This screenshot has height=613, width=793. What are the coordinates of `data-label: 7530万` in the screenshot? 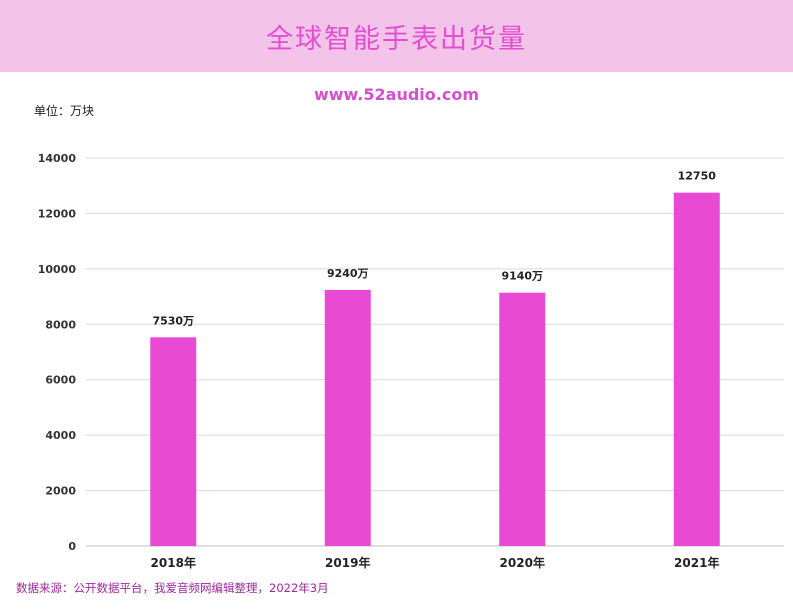 It's located at (173, 320).